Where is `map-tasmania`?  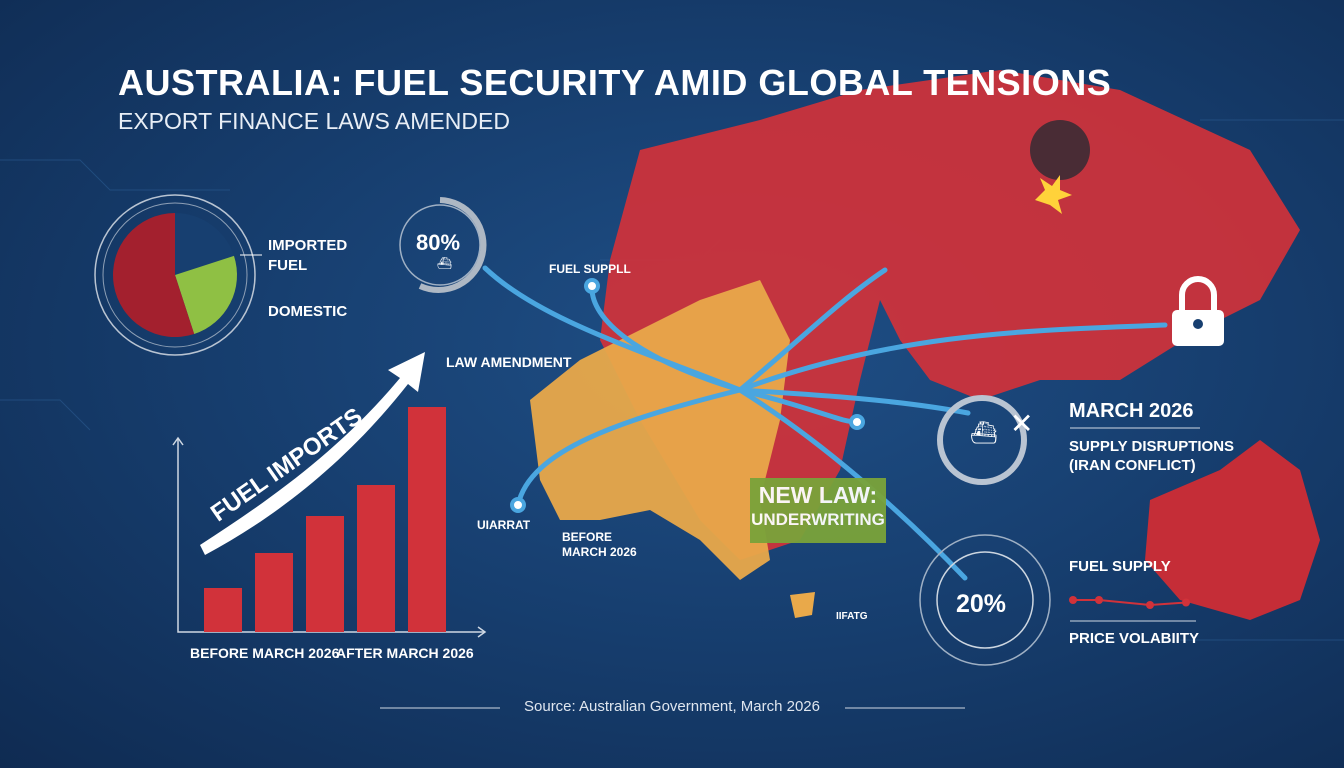 map-tasmania is located at coordinates (802, 605).